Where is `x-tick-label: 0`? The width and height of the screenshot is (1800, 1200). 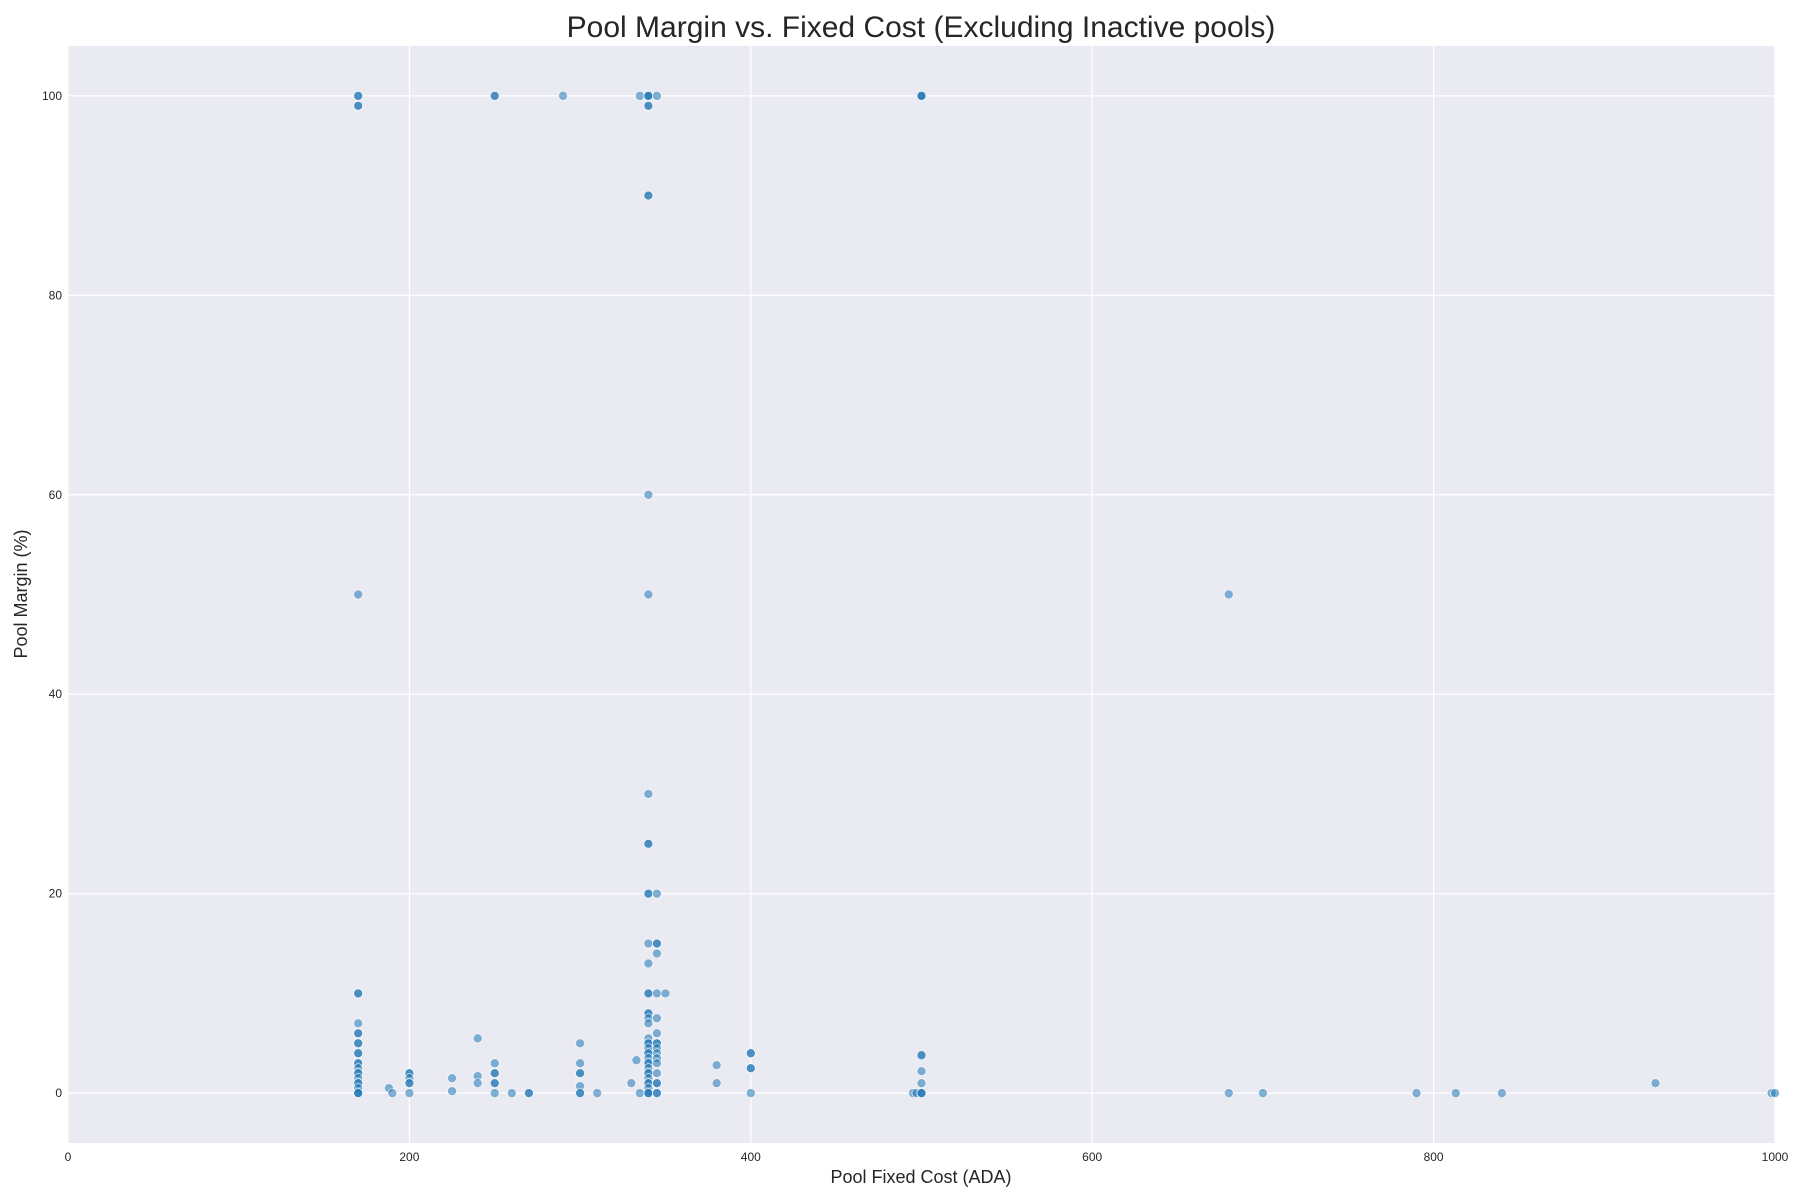 x-tick-label: 0 is located at coordinates (68, 1157).